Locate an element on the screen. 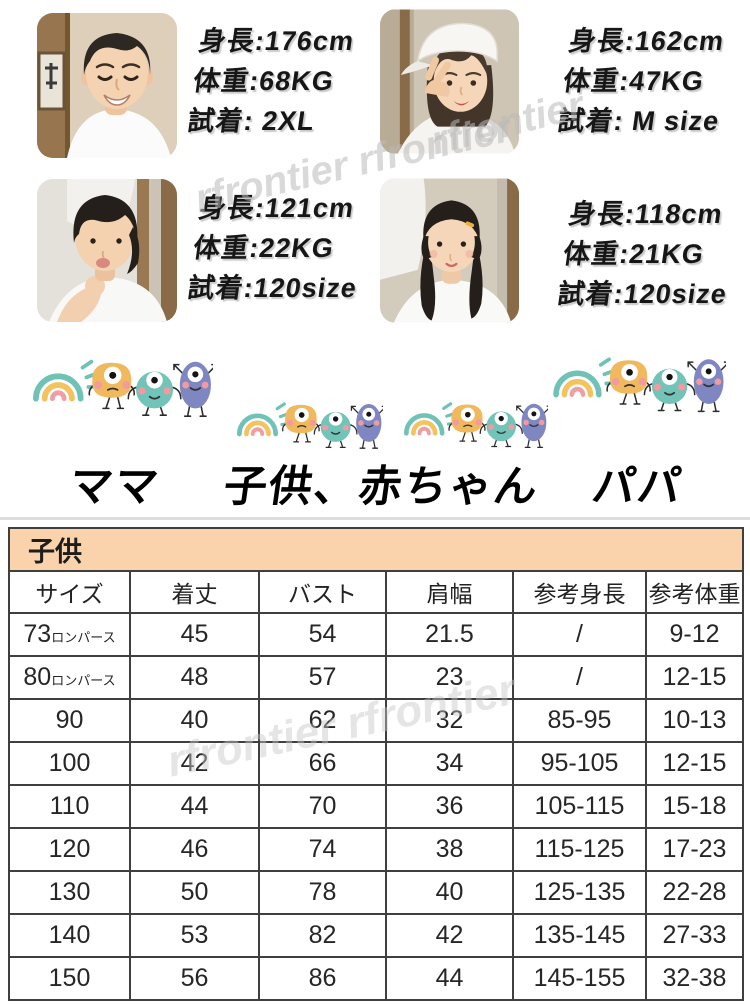  size-cell: 90 is located at coordinates (69, 720).